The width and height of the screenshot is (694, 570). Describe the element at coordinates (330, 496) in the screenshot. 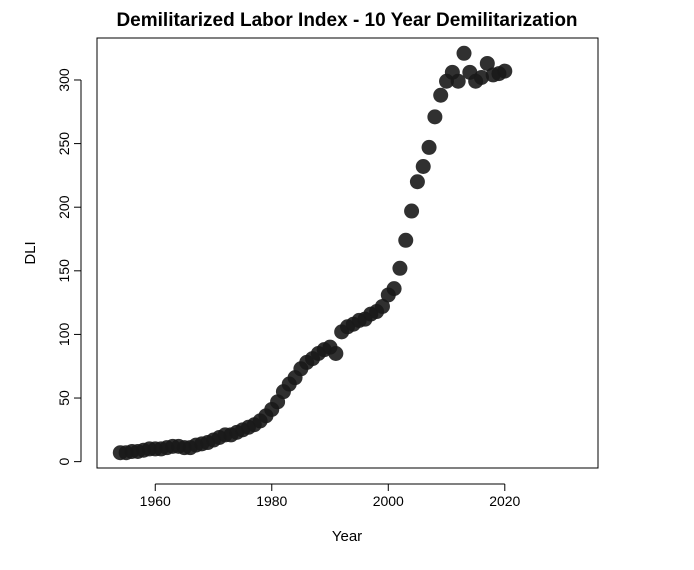

I see `x-axis: 1960 1980 2000 2020` at that location.